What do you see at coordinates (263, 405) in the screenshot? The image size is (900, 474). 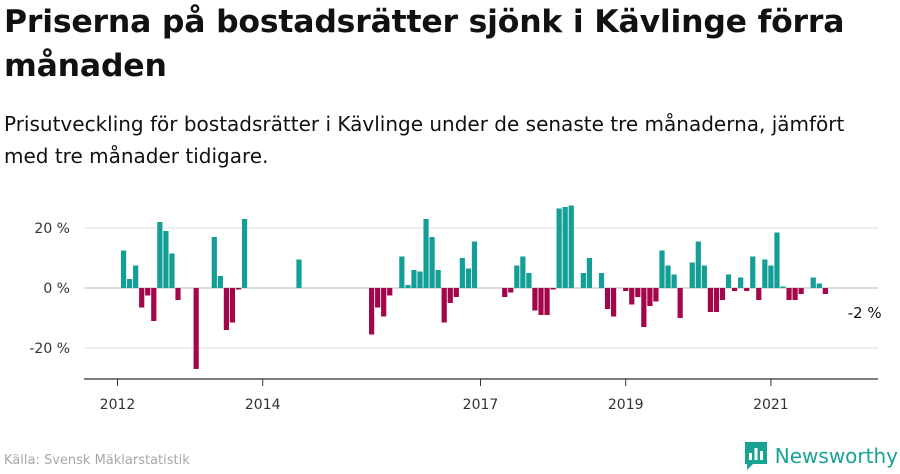 I see `x-tick-label: 2014` at bounding box center [263, 405].